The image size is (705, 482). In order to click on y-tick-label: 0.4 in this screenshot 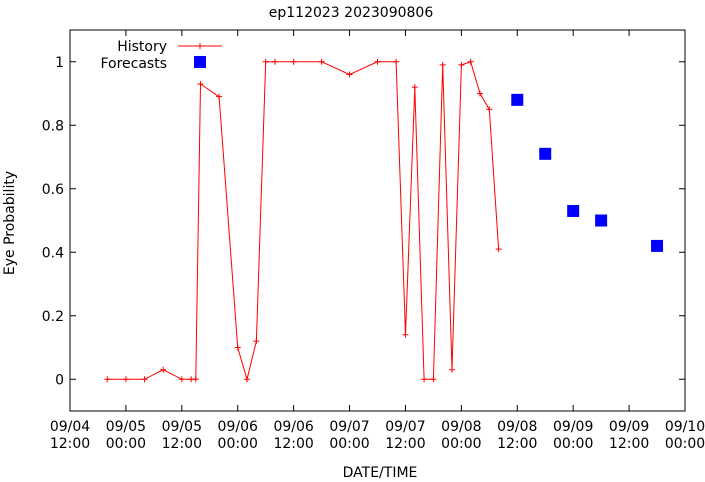, I will do `click(53, 253)`.